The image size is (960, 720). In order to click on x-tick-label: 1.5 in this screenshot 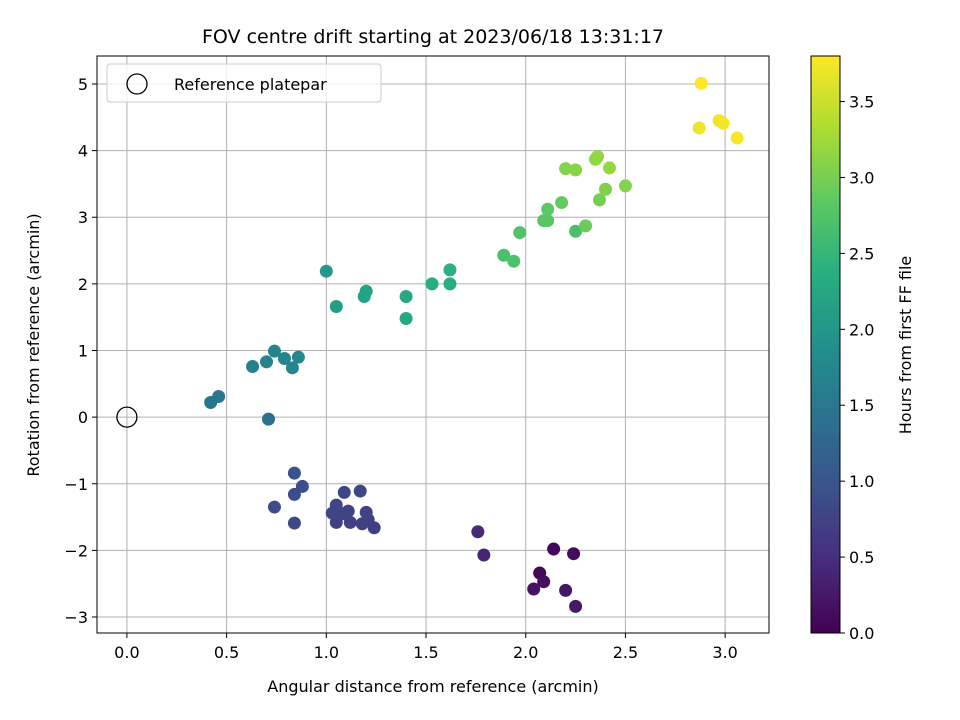, I will do `click(425, 652)`.